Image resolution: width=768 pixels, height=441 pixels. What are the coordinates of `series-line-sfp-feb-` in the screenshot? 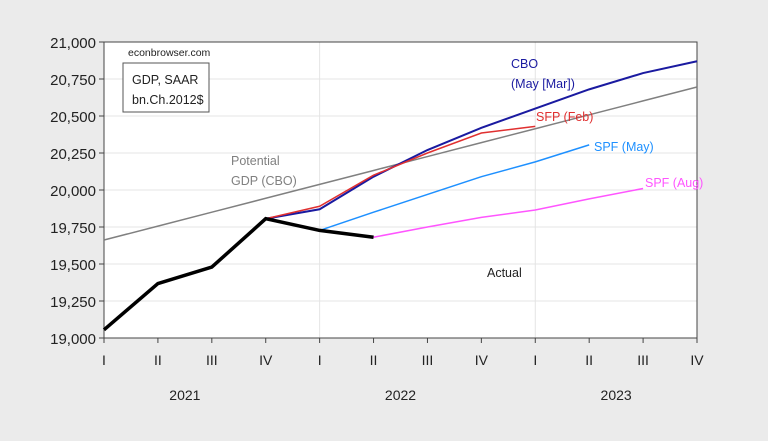 It's located at (400, 172).